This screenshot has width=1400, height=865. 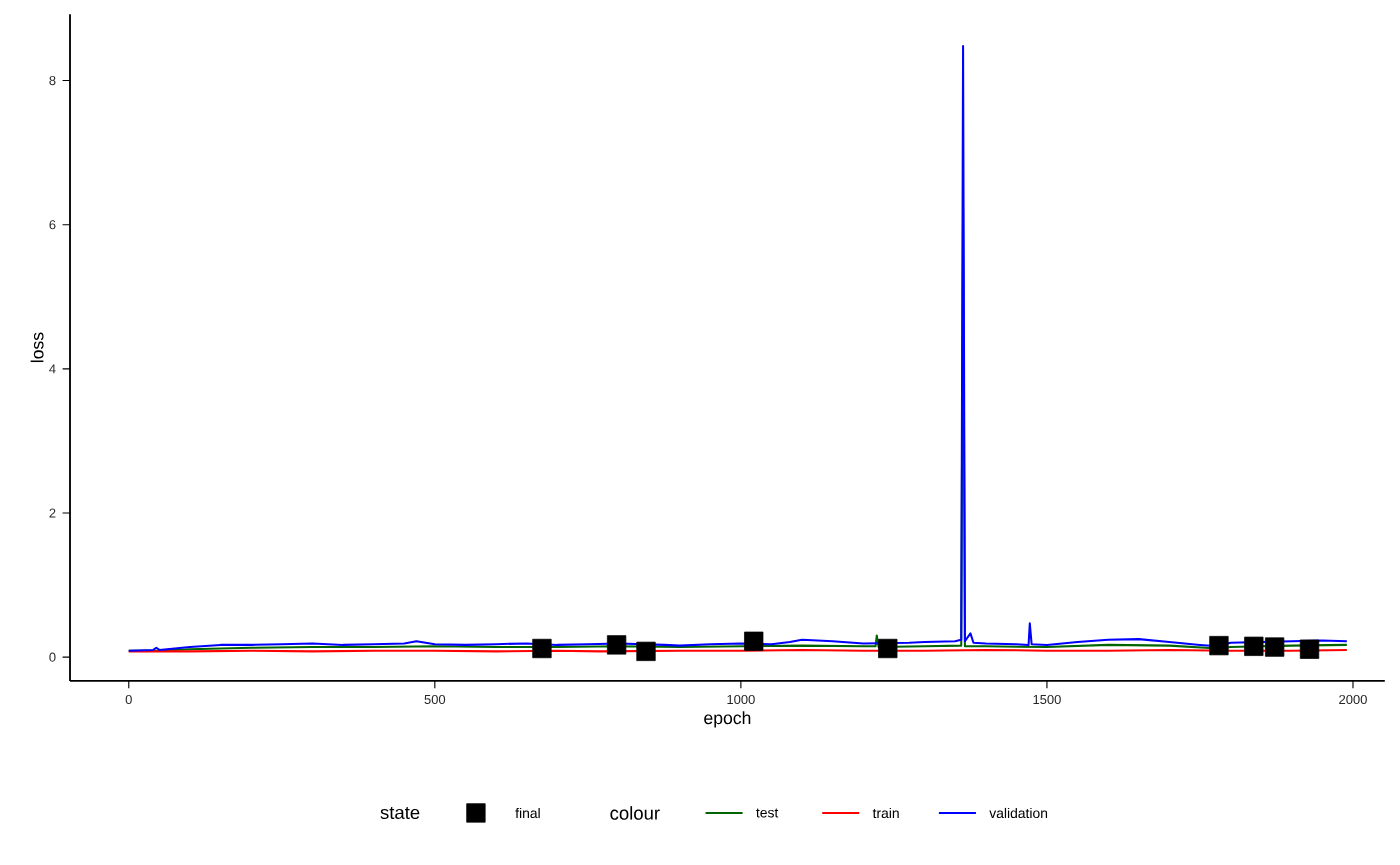 What do you see at coordinates (52, 81) in the screenshot?
I see `y-tick-label: 8` at bounding box center [52, 81].